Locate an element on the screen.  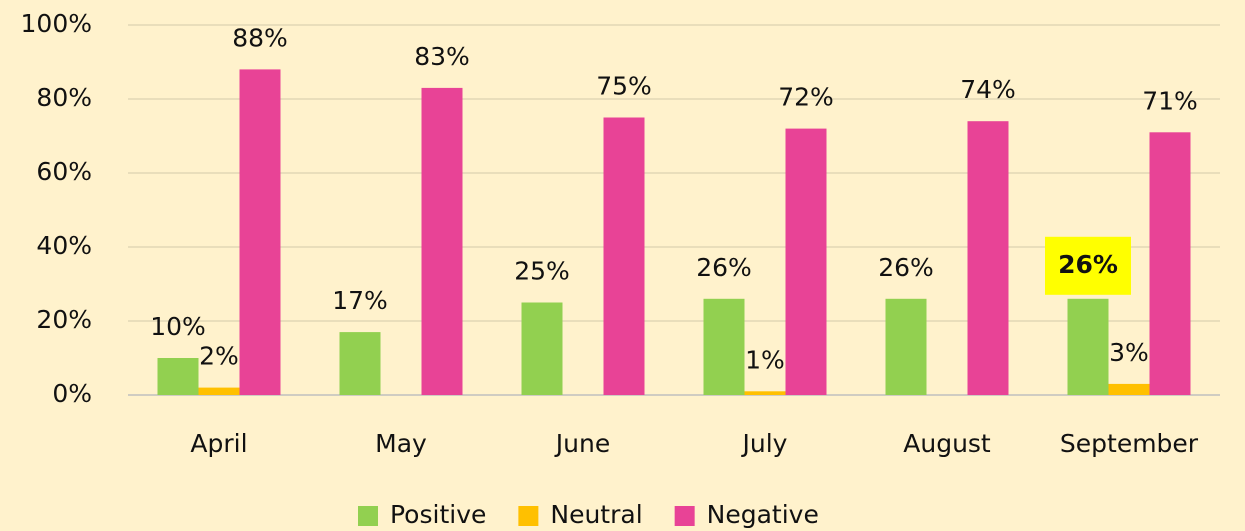
y-tick-label: 40% is located at coordinates (64, 245).